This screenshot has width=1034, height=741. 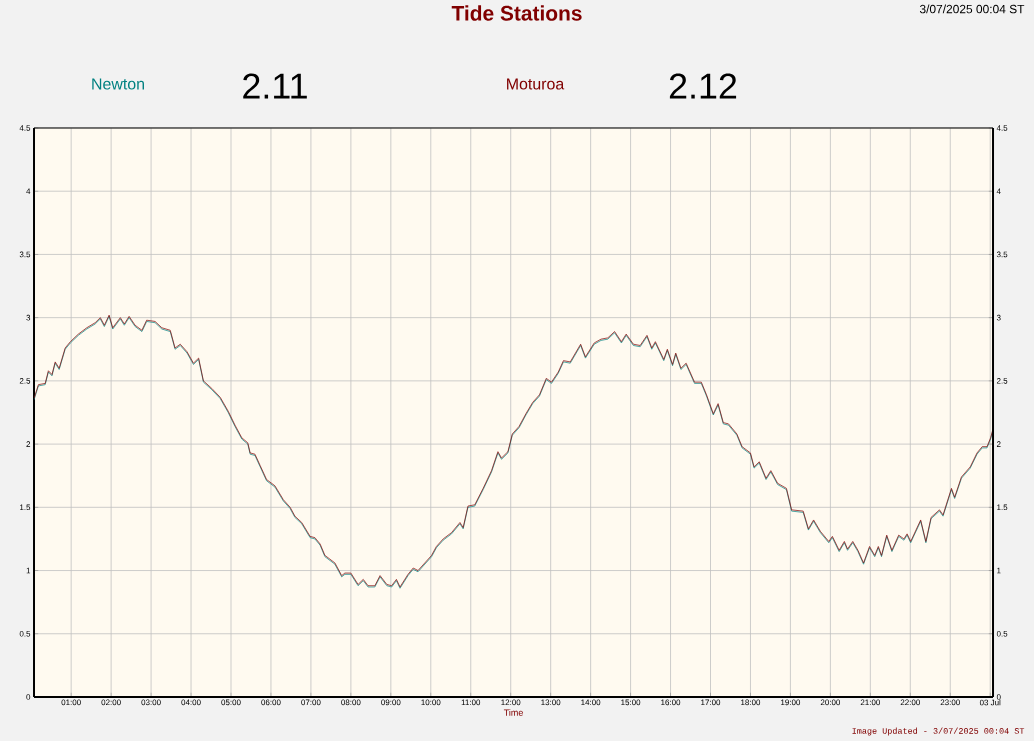 What do you see at coordinates (536, 84) in the screenshot?
I see `text: Moturoa` at bounding box center [536, 84].